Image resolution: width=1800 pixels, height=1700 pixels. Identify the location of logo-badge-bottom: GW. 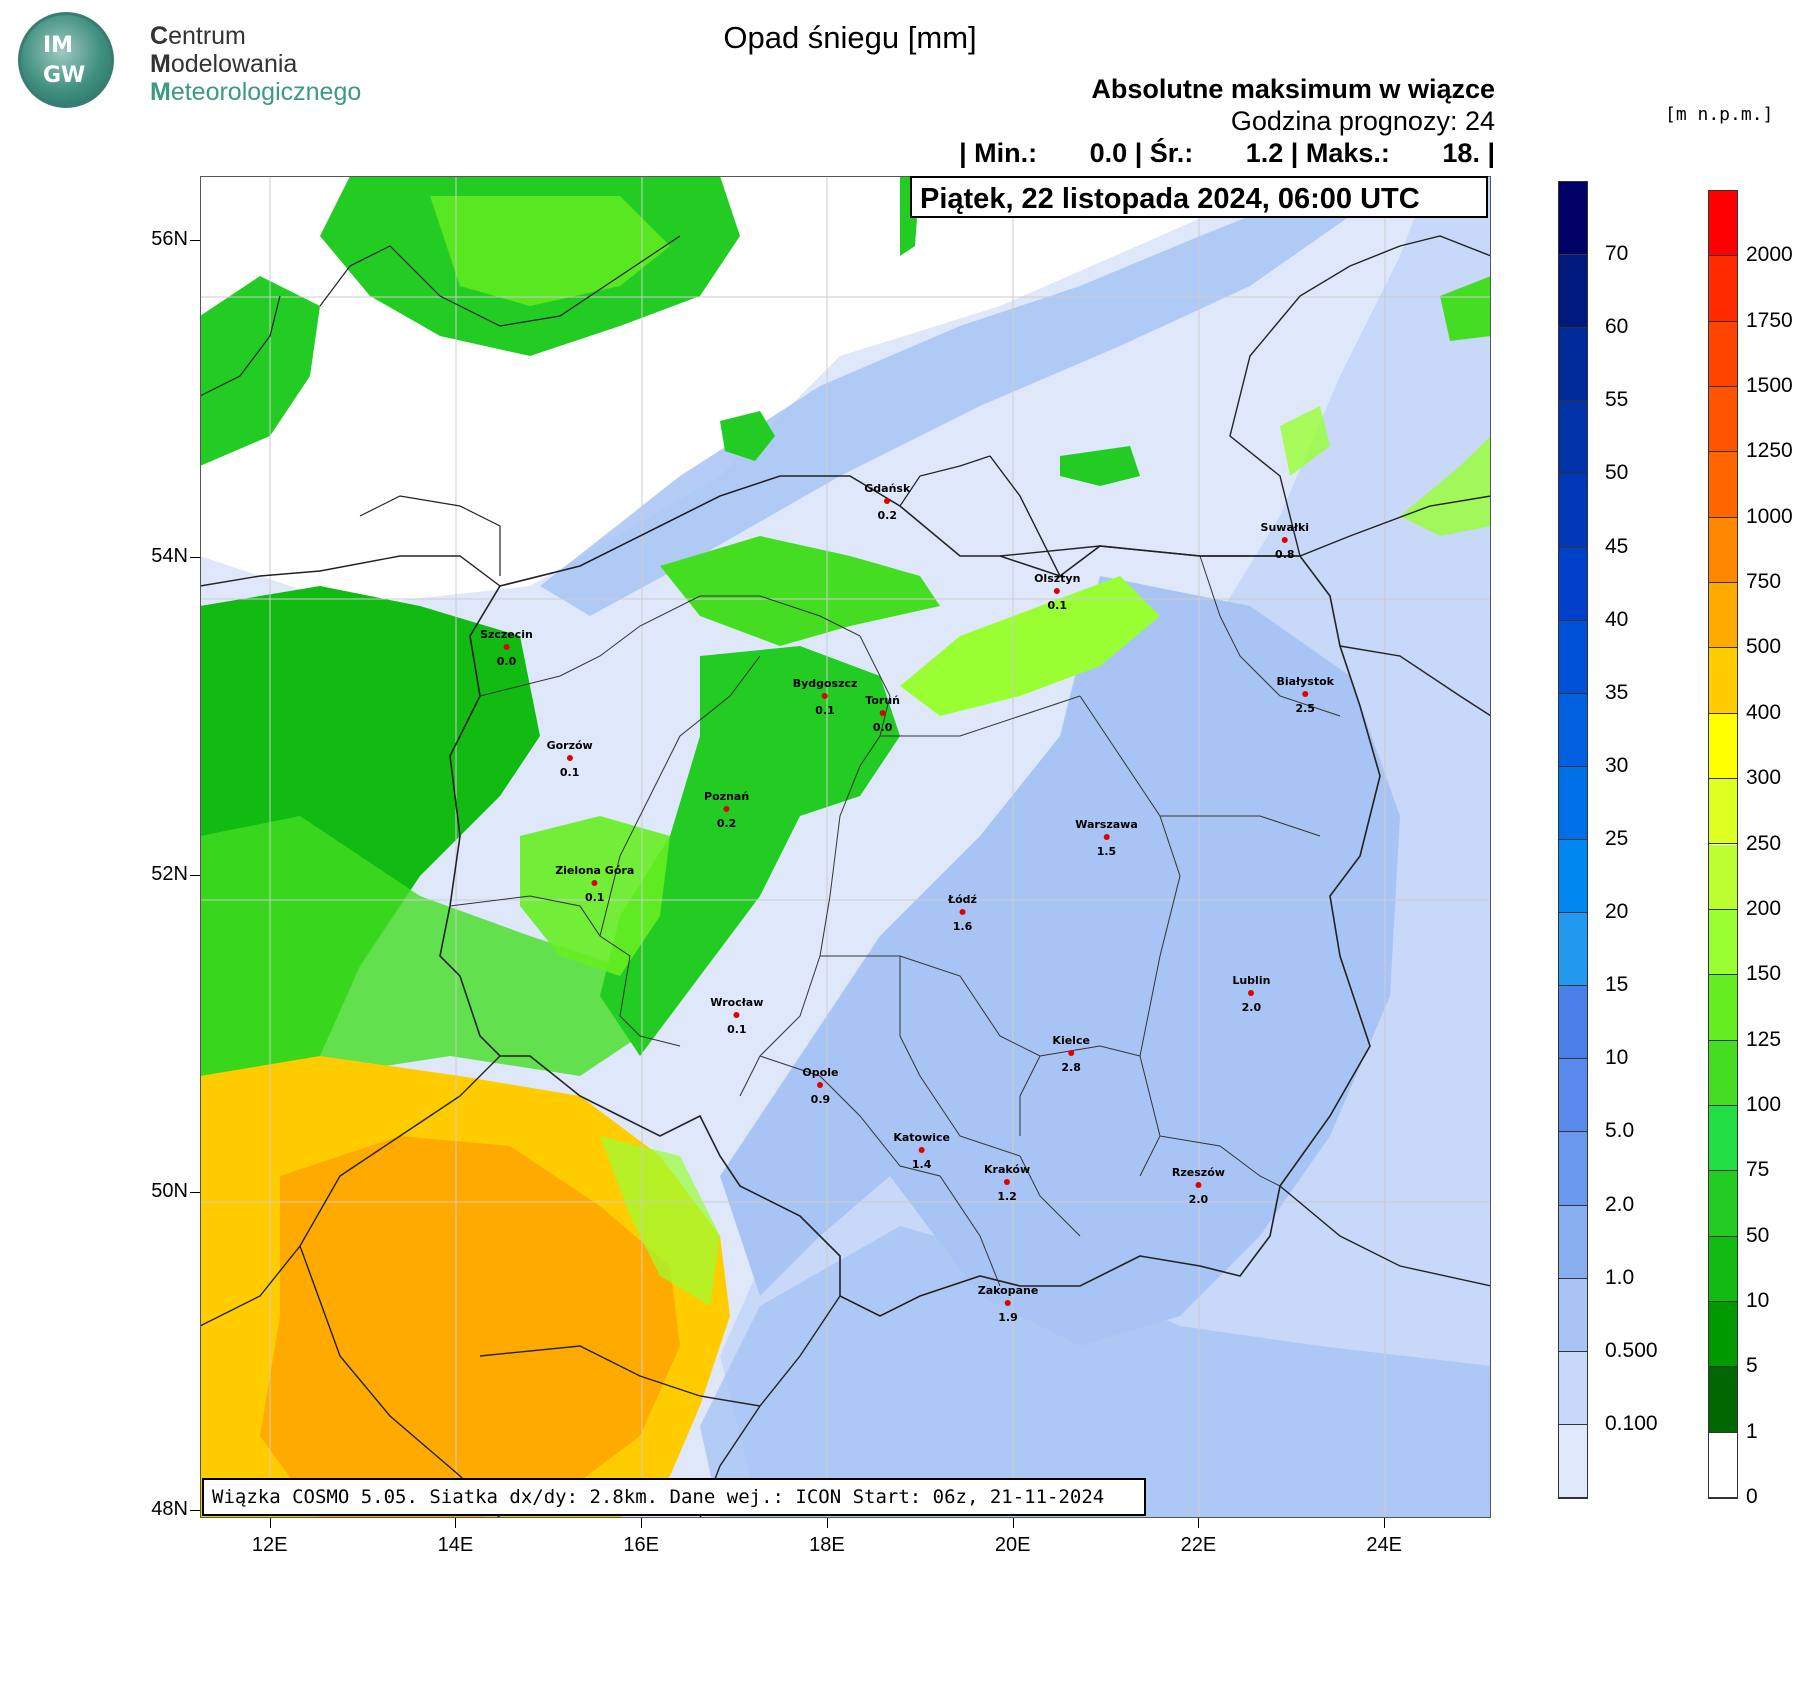
(64, 75).